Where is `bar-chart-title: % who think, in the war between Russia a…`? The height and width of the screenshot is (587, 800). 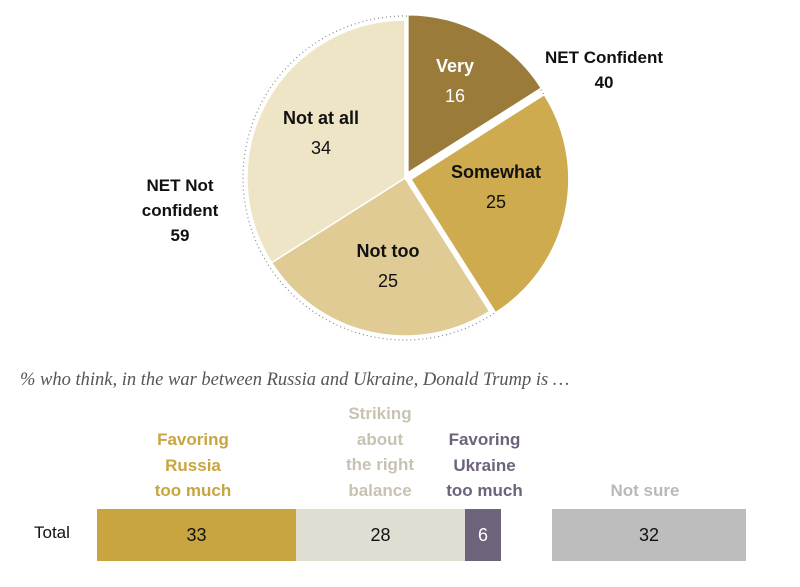 bar-chart-title: % who think, in the war between Russia a… is located at coordinates (295, 380).